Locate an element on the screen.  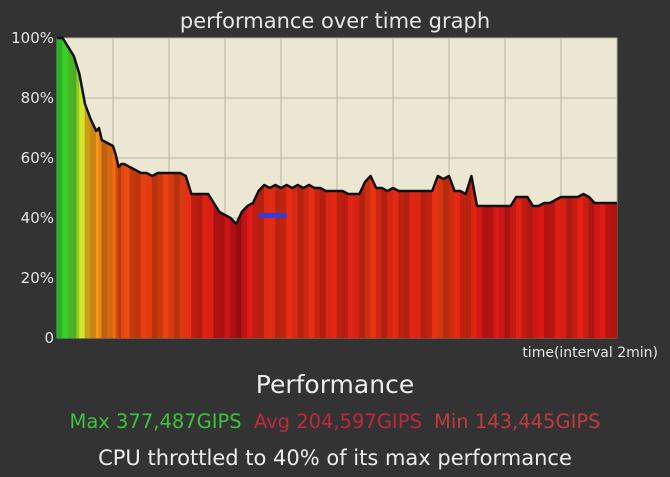
max-performance: Max 377,487GIPS is located at coordinates (155, 421).